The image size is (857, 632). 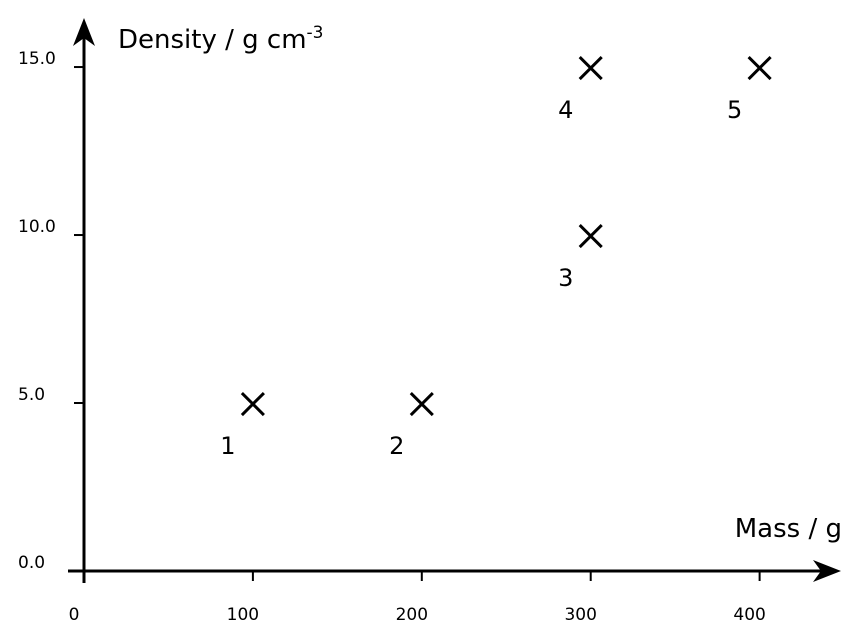 I want to click on y-axis-label: Density / g cm-3, so click(x=220, y=39).